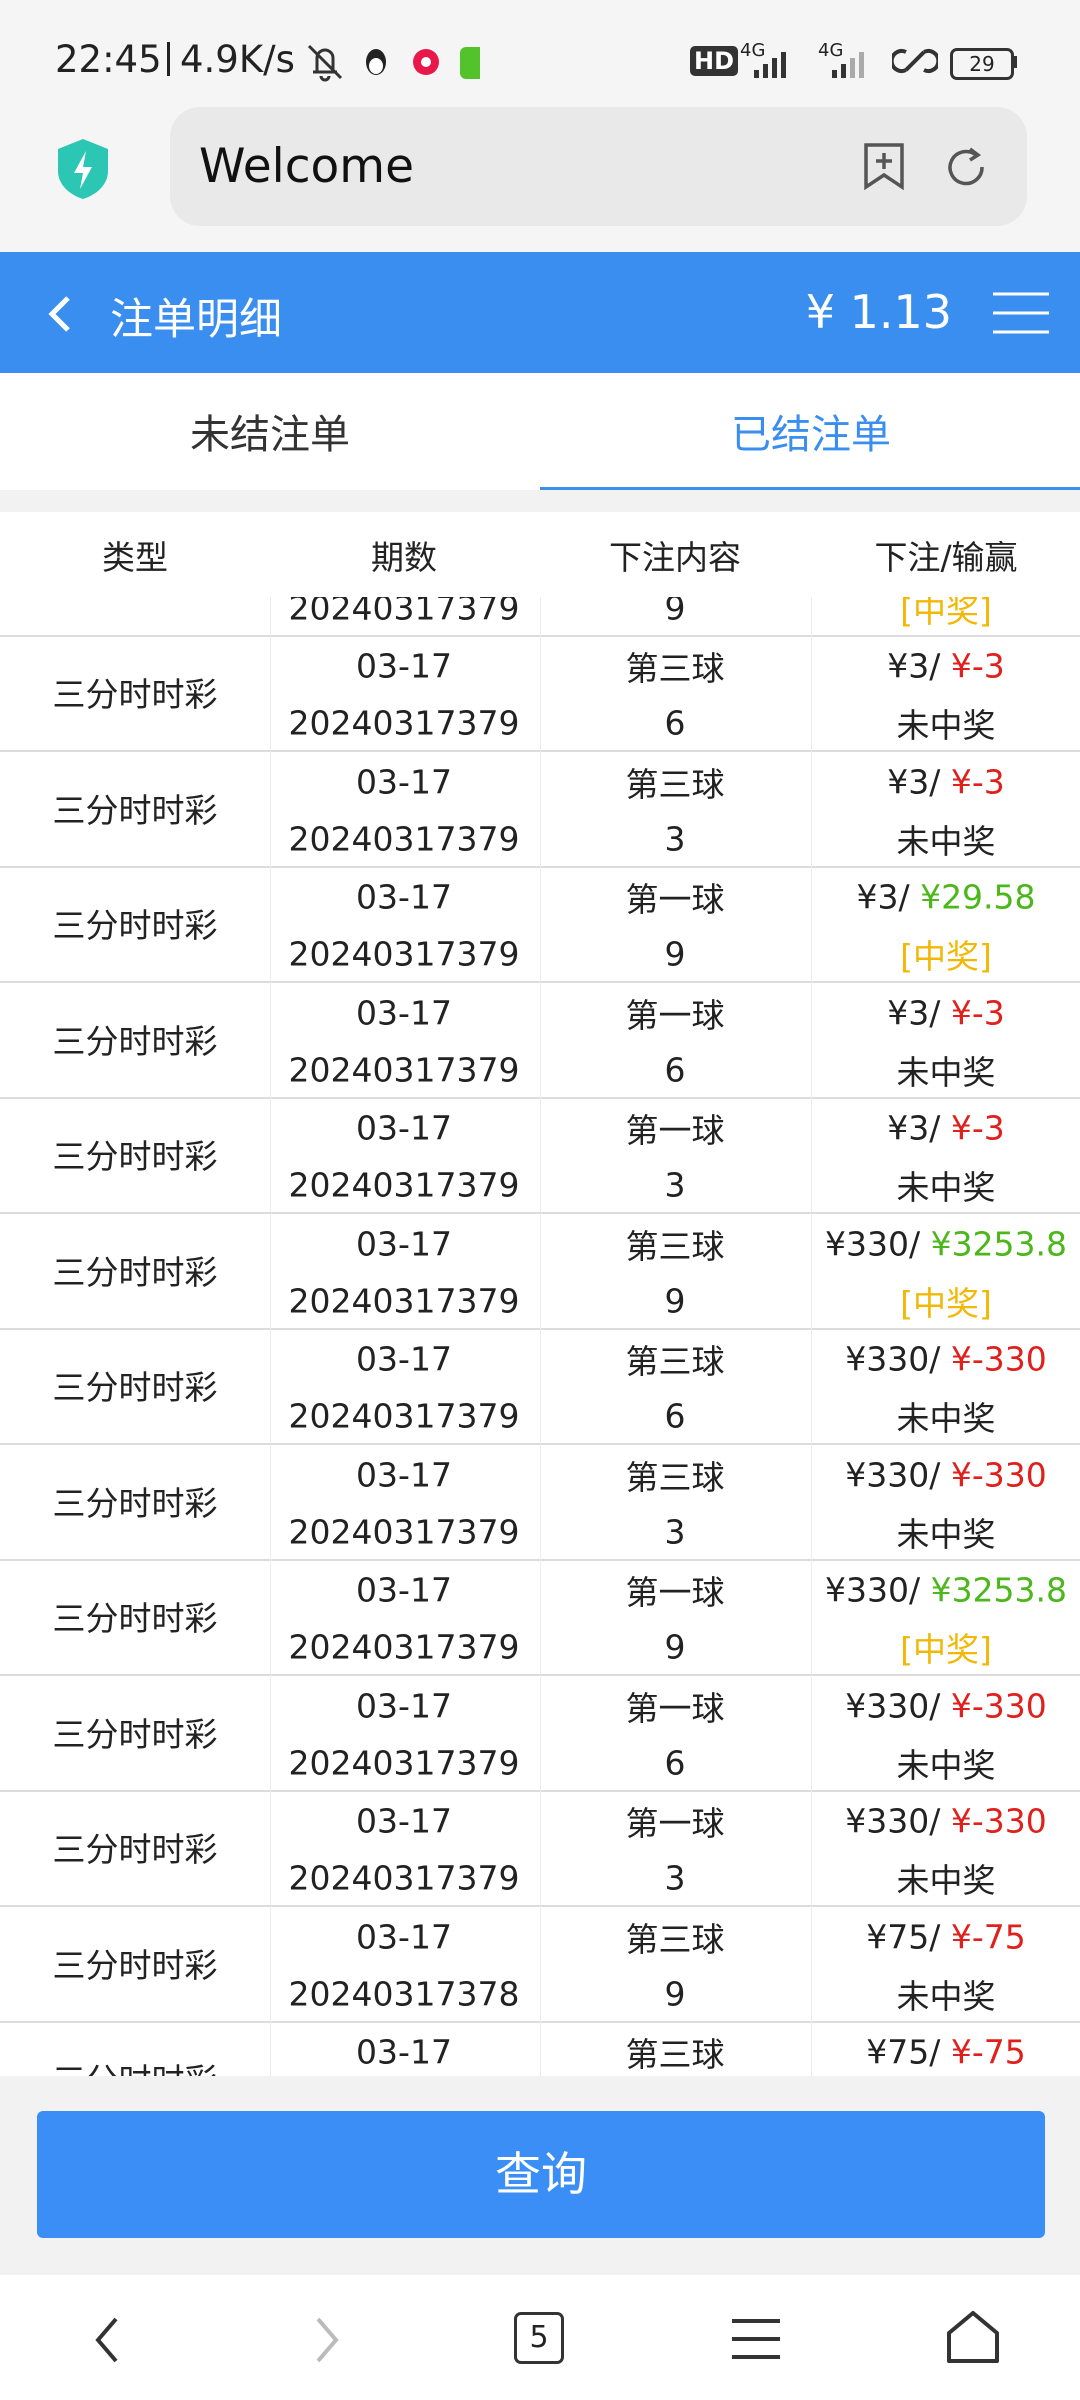  What do you see at coordinates (811, 435) in the screenshot?
I see `tab: 已结注单` at bounding box center [811, 435].